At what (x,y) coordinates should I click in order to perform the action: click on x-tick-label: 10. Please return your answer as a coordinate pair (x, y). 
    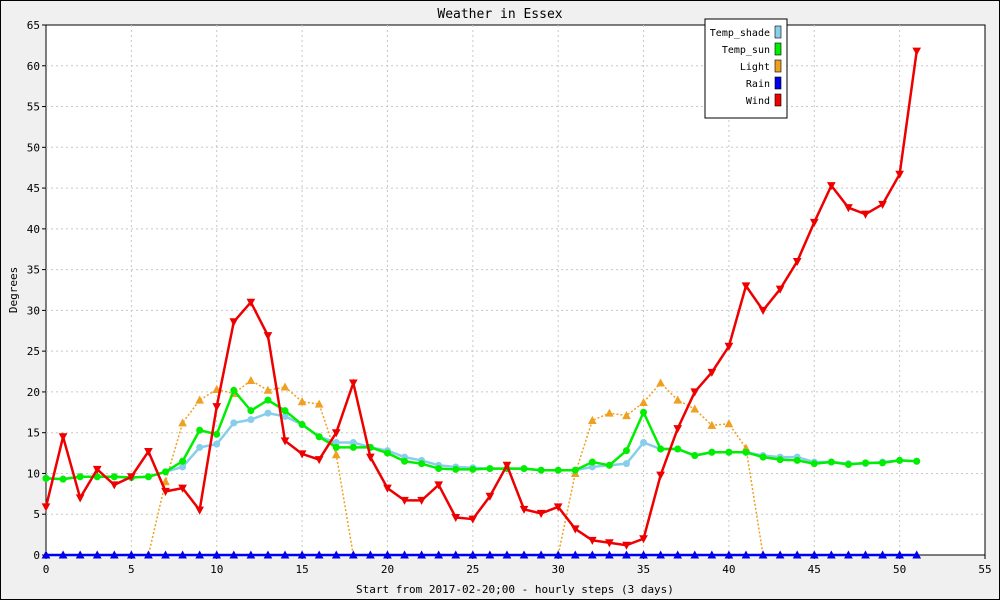
    Looking at the image, I should click on (216, 569).